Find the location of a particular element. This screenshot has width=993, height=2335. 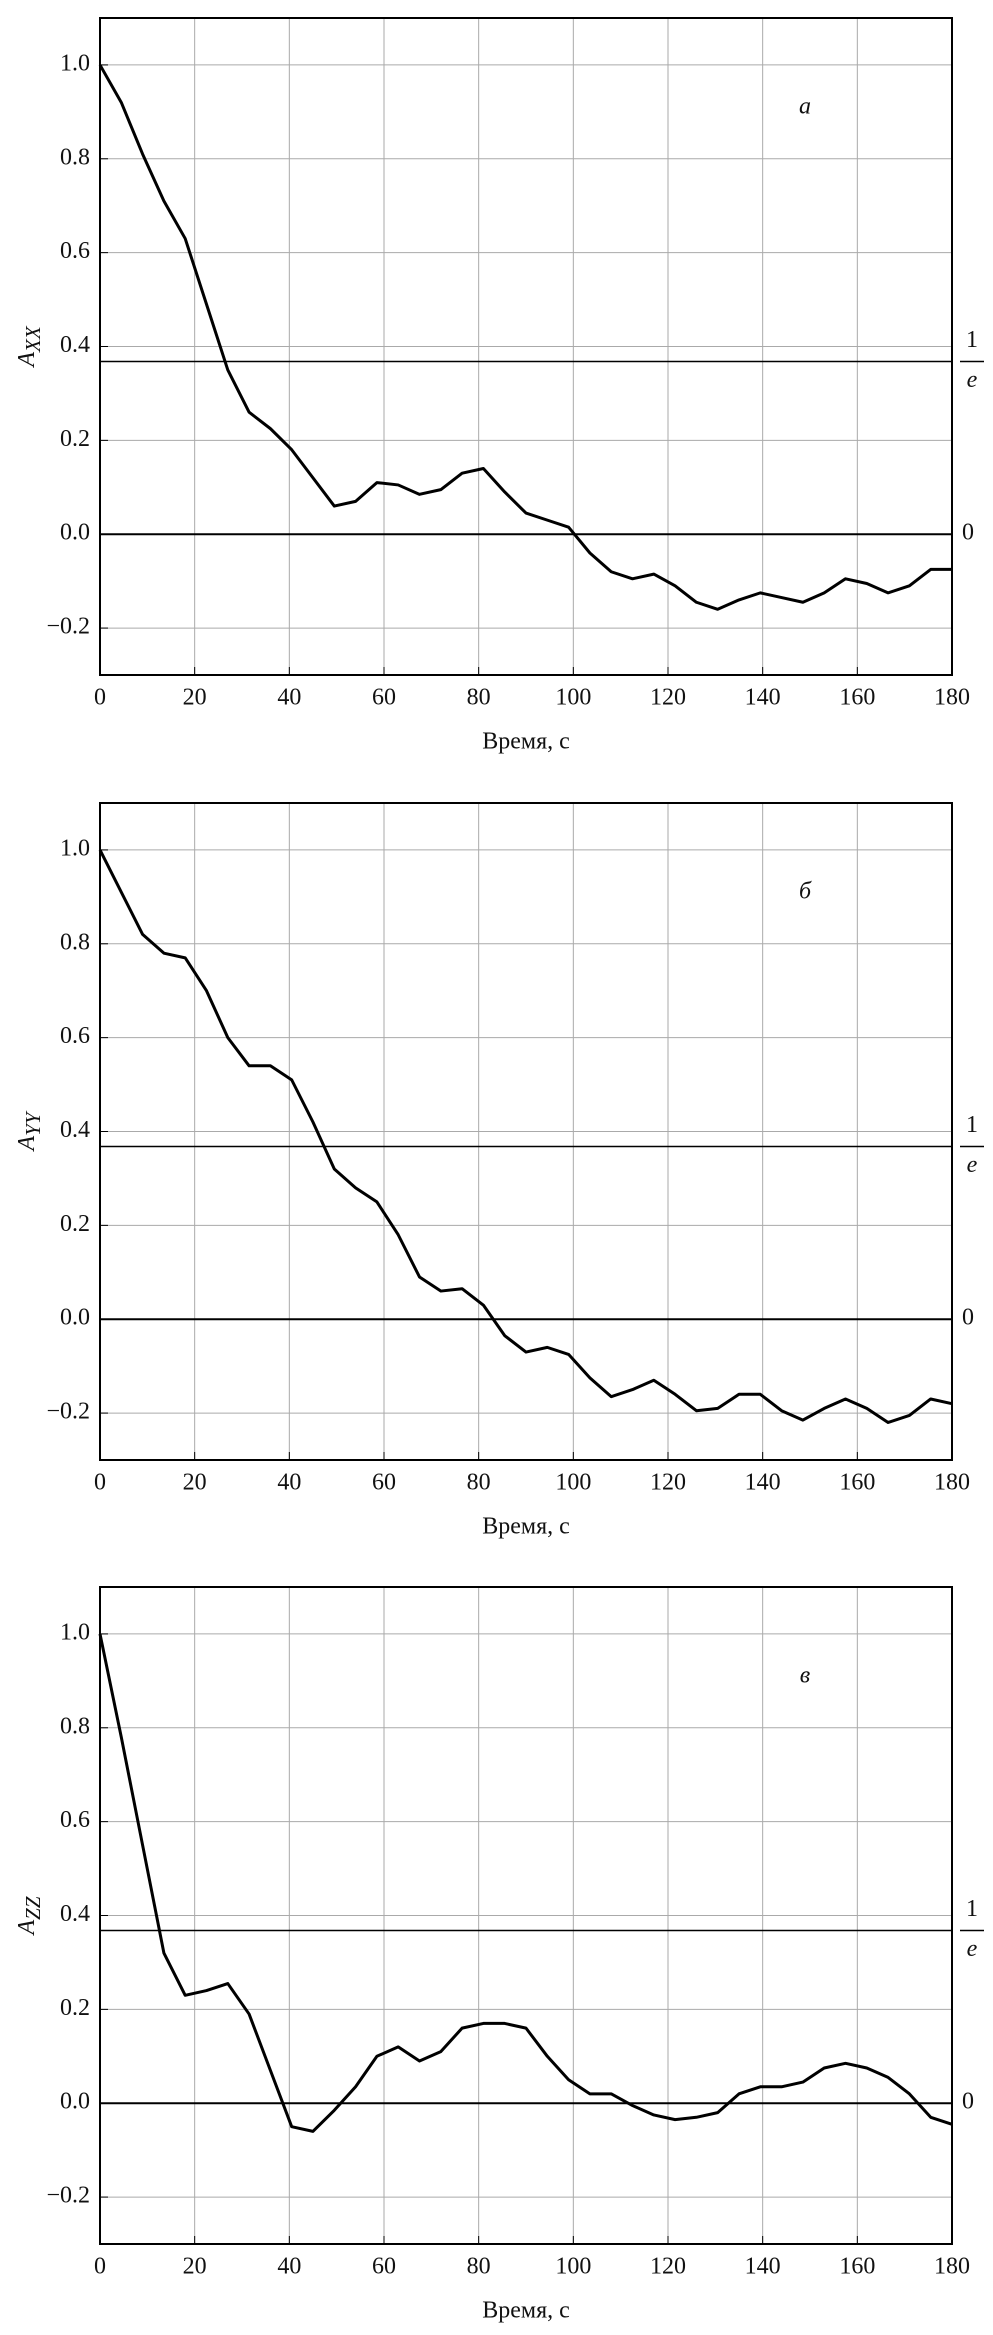

y-axis-label: AXX is located at coordinates (29, 346).